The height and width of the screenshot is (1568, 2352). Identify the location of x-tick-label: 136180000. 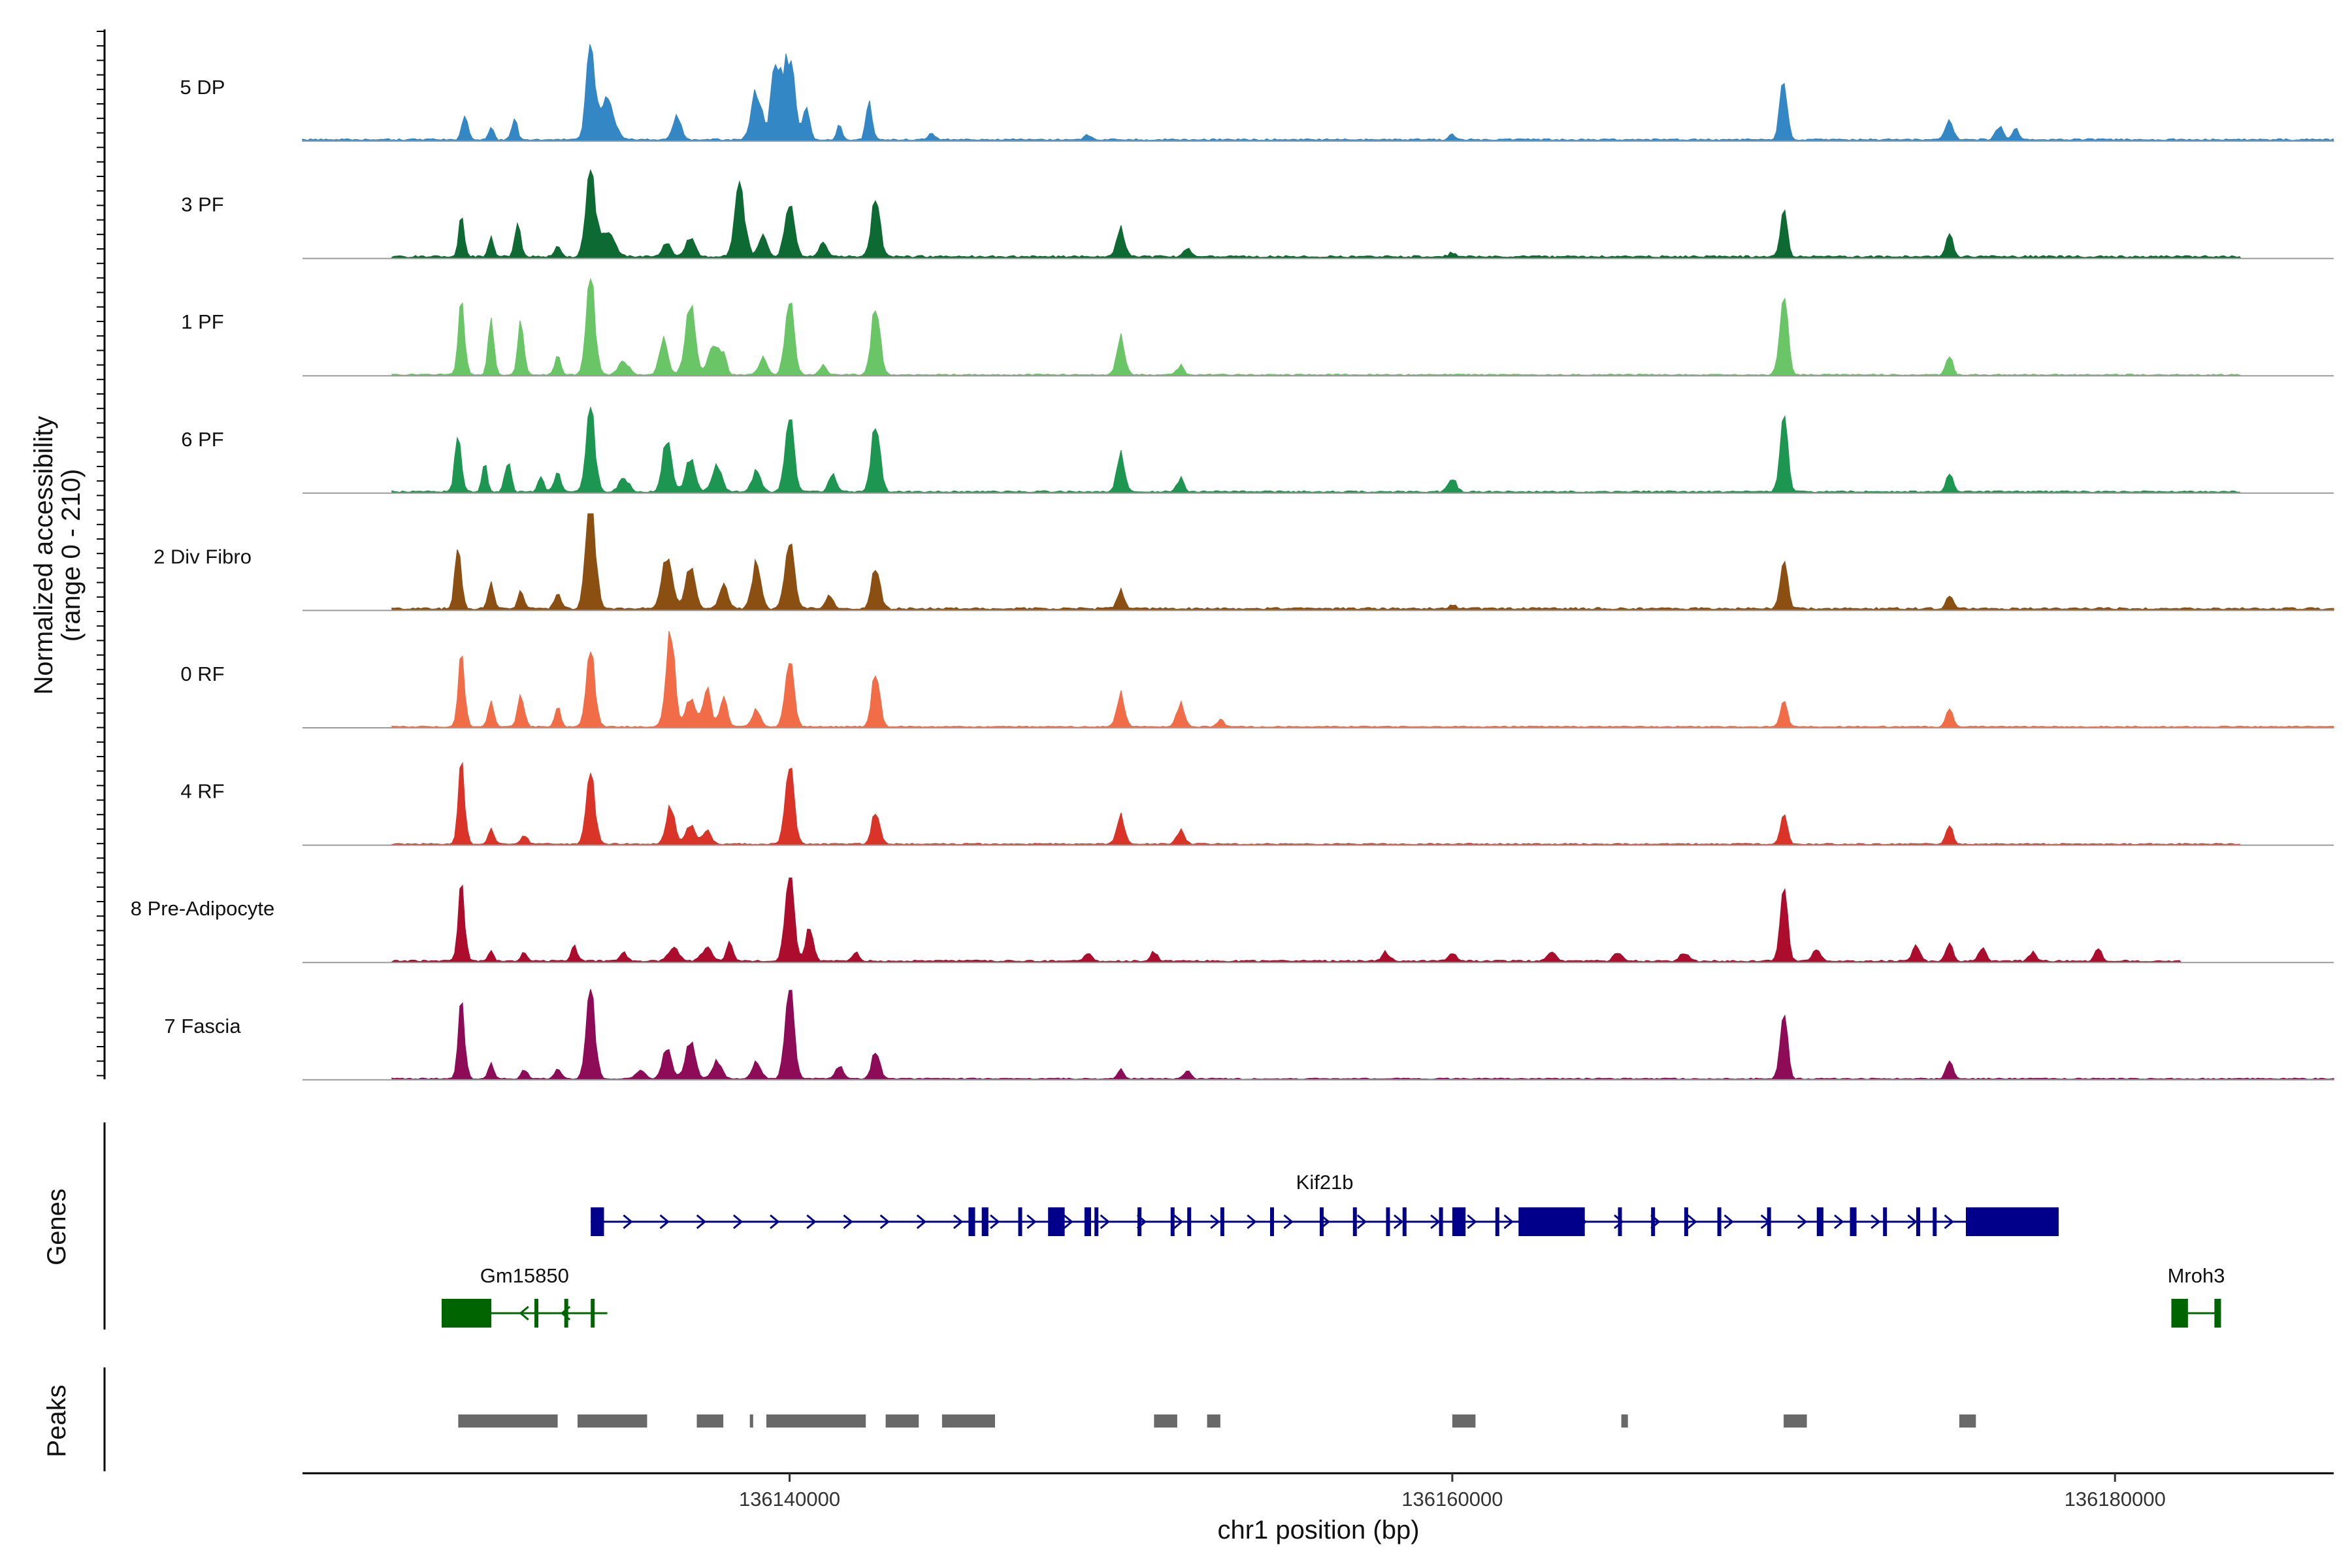
(2115, 1499).